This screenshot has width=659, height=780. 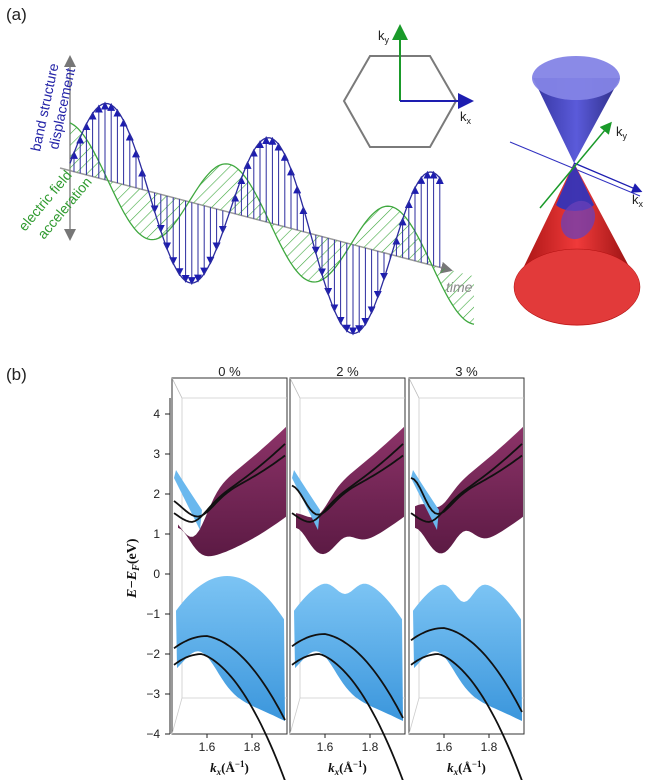 What do you see at coordinates (576, 120) in the screenshot?
I see `upper-cone` at bounding box center [576, 120].